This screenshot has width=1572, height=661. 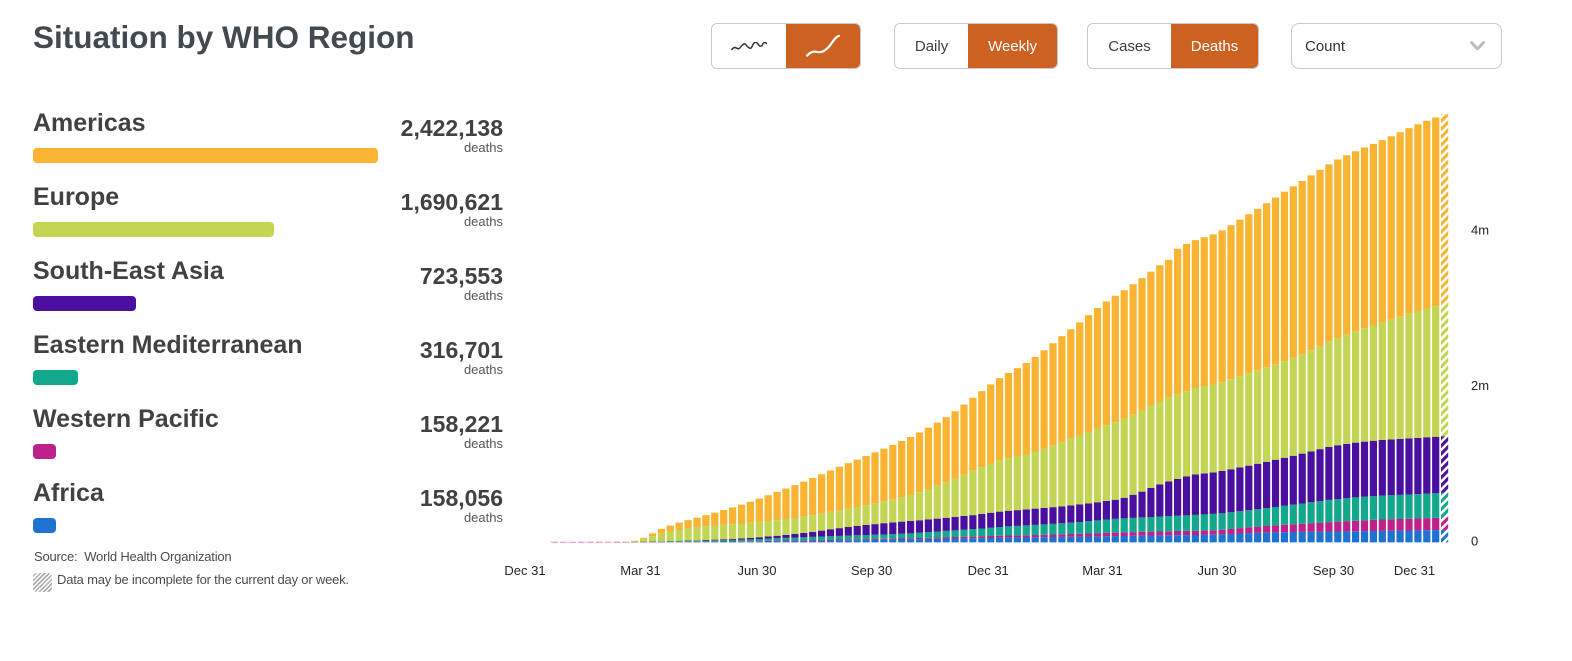 What do you see at coordinates (1474, 541) in the screenshot?
I see `svg-text: 0` at bounding box center [1474, 541].